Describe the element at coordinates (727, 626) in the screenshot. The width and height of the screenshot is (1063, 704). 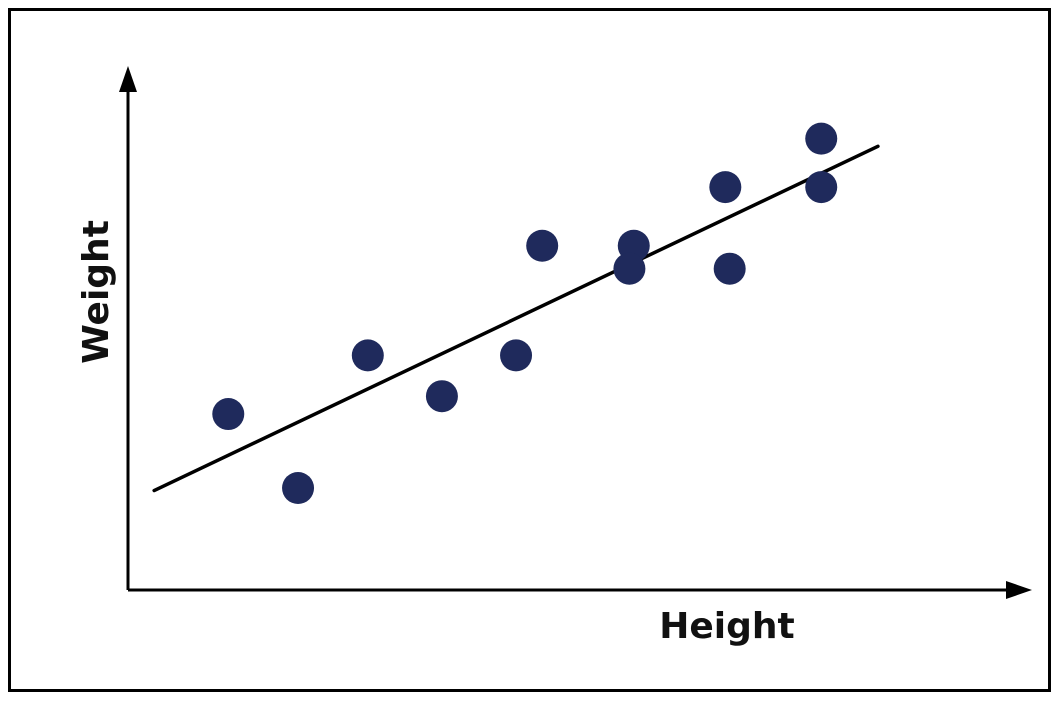
I see `x-axis-label: Height` at that location.